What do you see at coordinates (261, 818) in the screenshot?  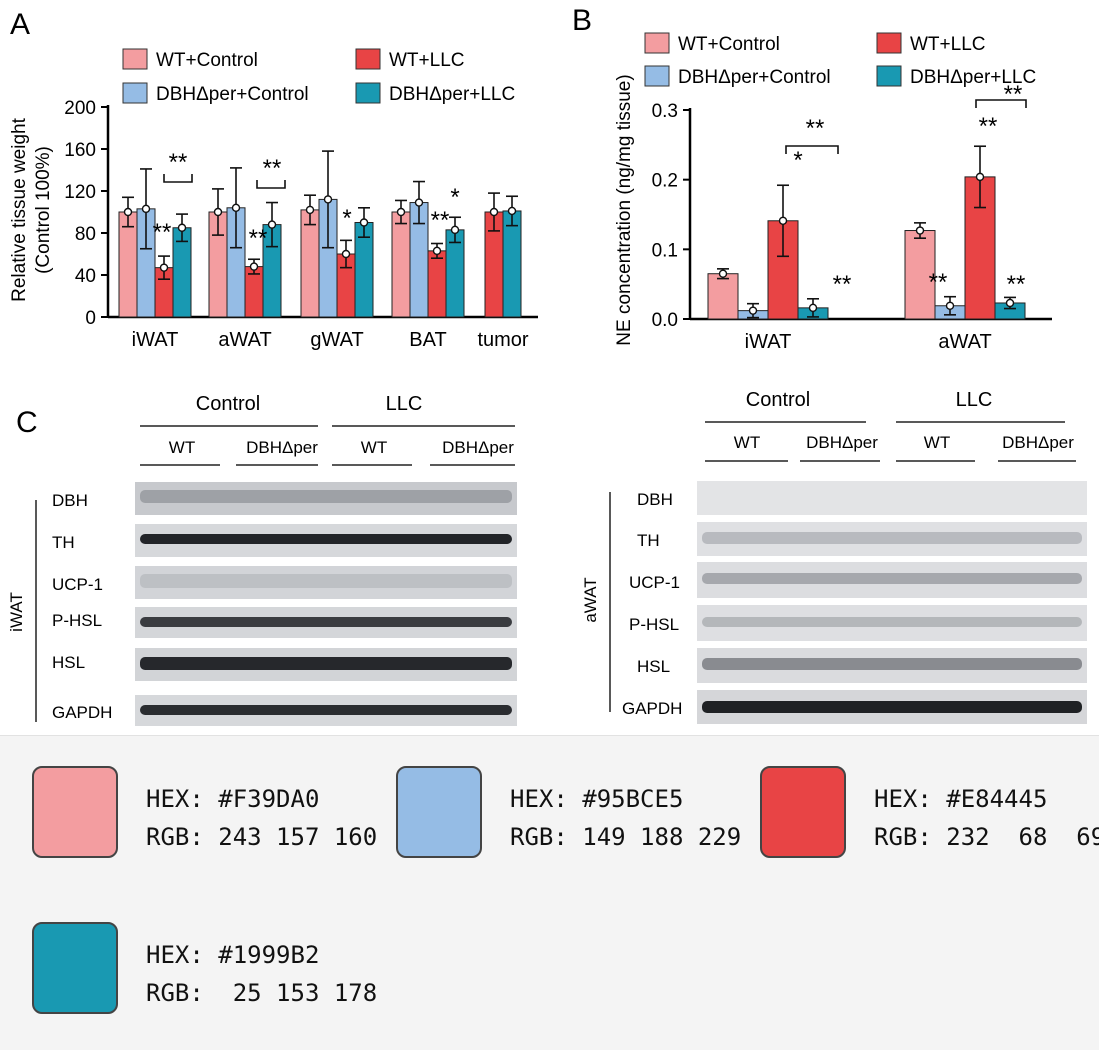 I see `palette-text-1: HEX: #F39DA0 RGB: 243 157 160` at bounding box center [261, 818].